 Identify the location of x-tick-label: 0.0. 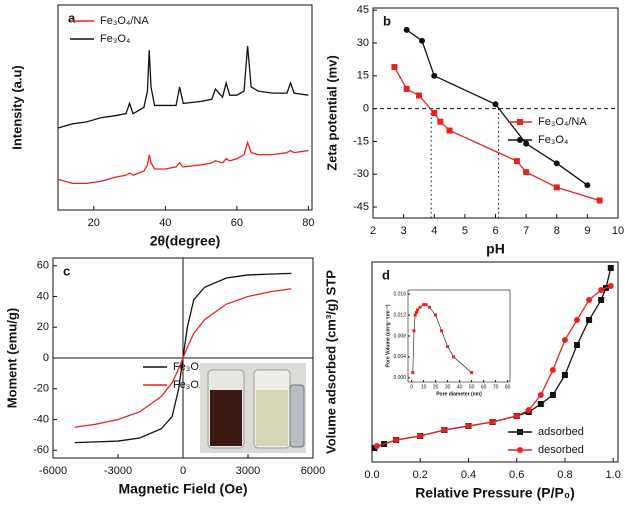
(371, 475).